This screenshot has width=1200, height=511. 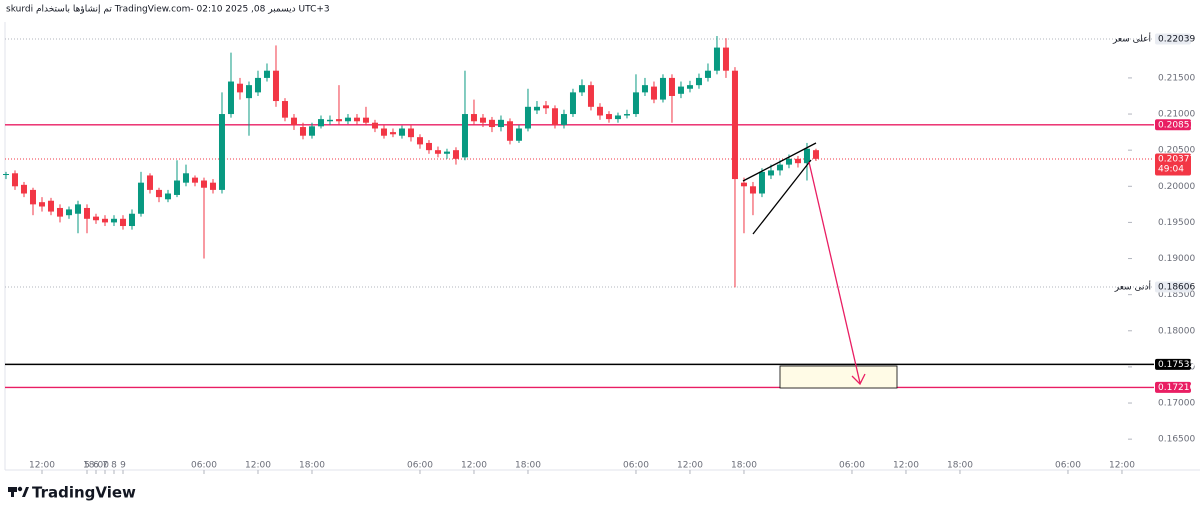 I want to click on wedge-lower-line, so click(x=782, y=197).